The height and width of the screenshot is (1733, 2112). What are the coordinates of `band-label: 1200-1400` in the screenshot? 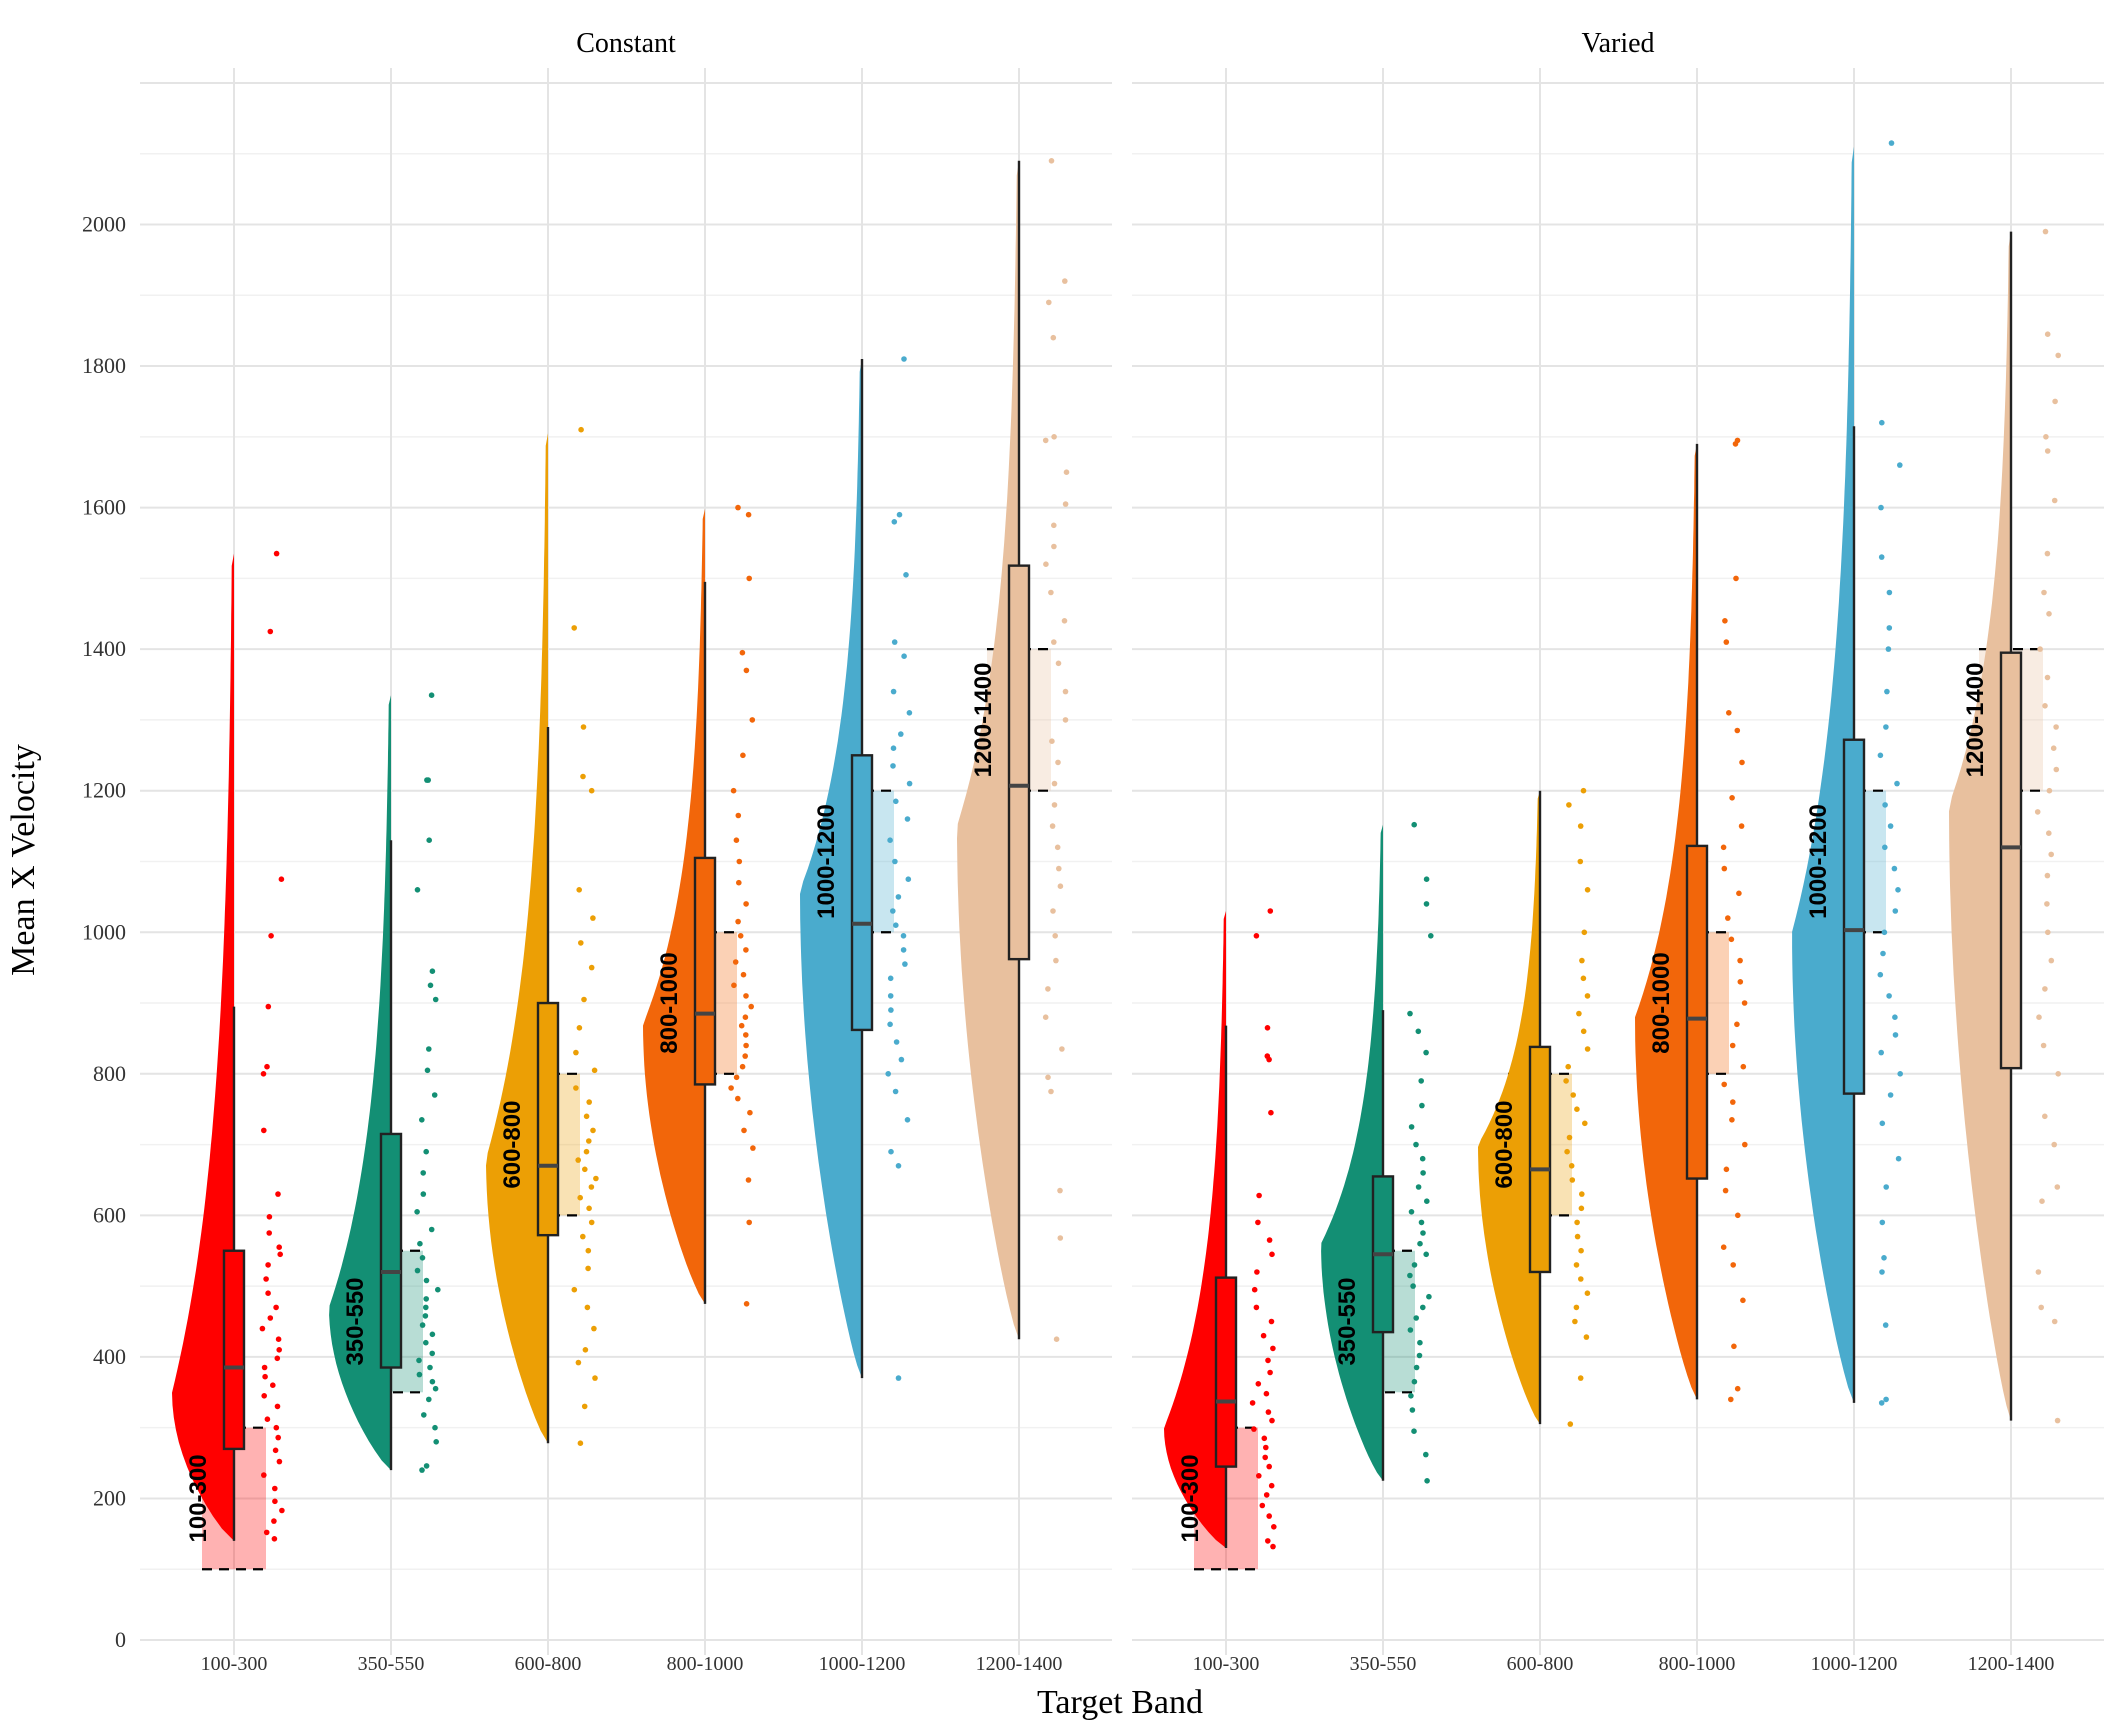 It's located at (1975, 720).